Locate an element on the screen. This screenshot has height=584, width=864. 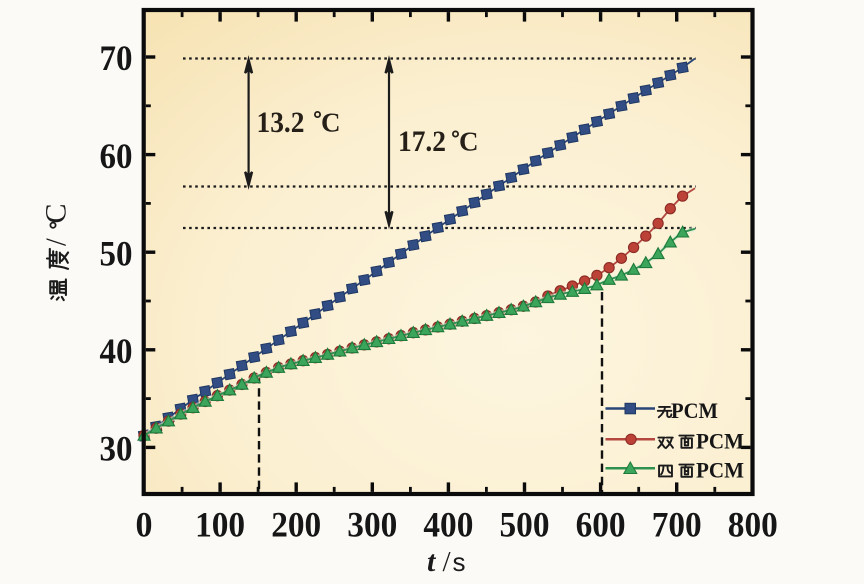
svg-text: t is located at coordinates (432, 561).